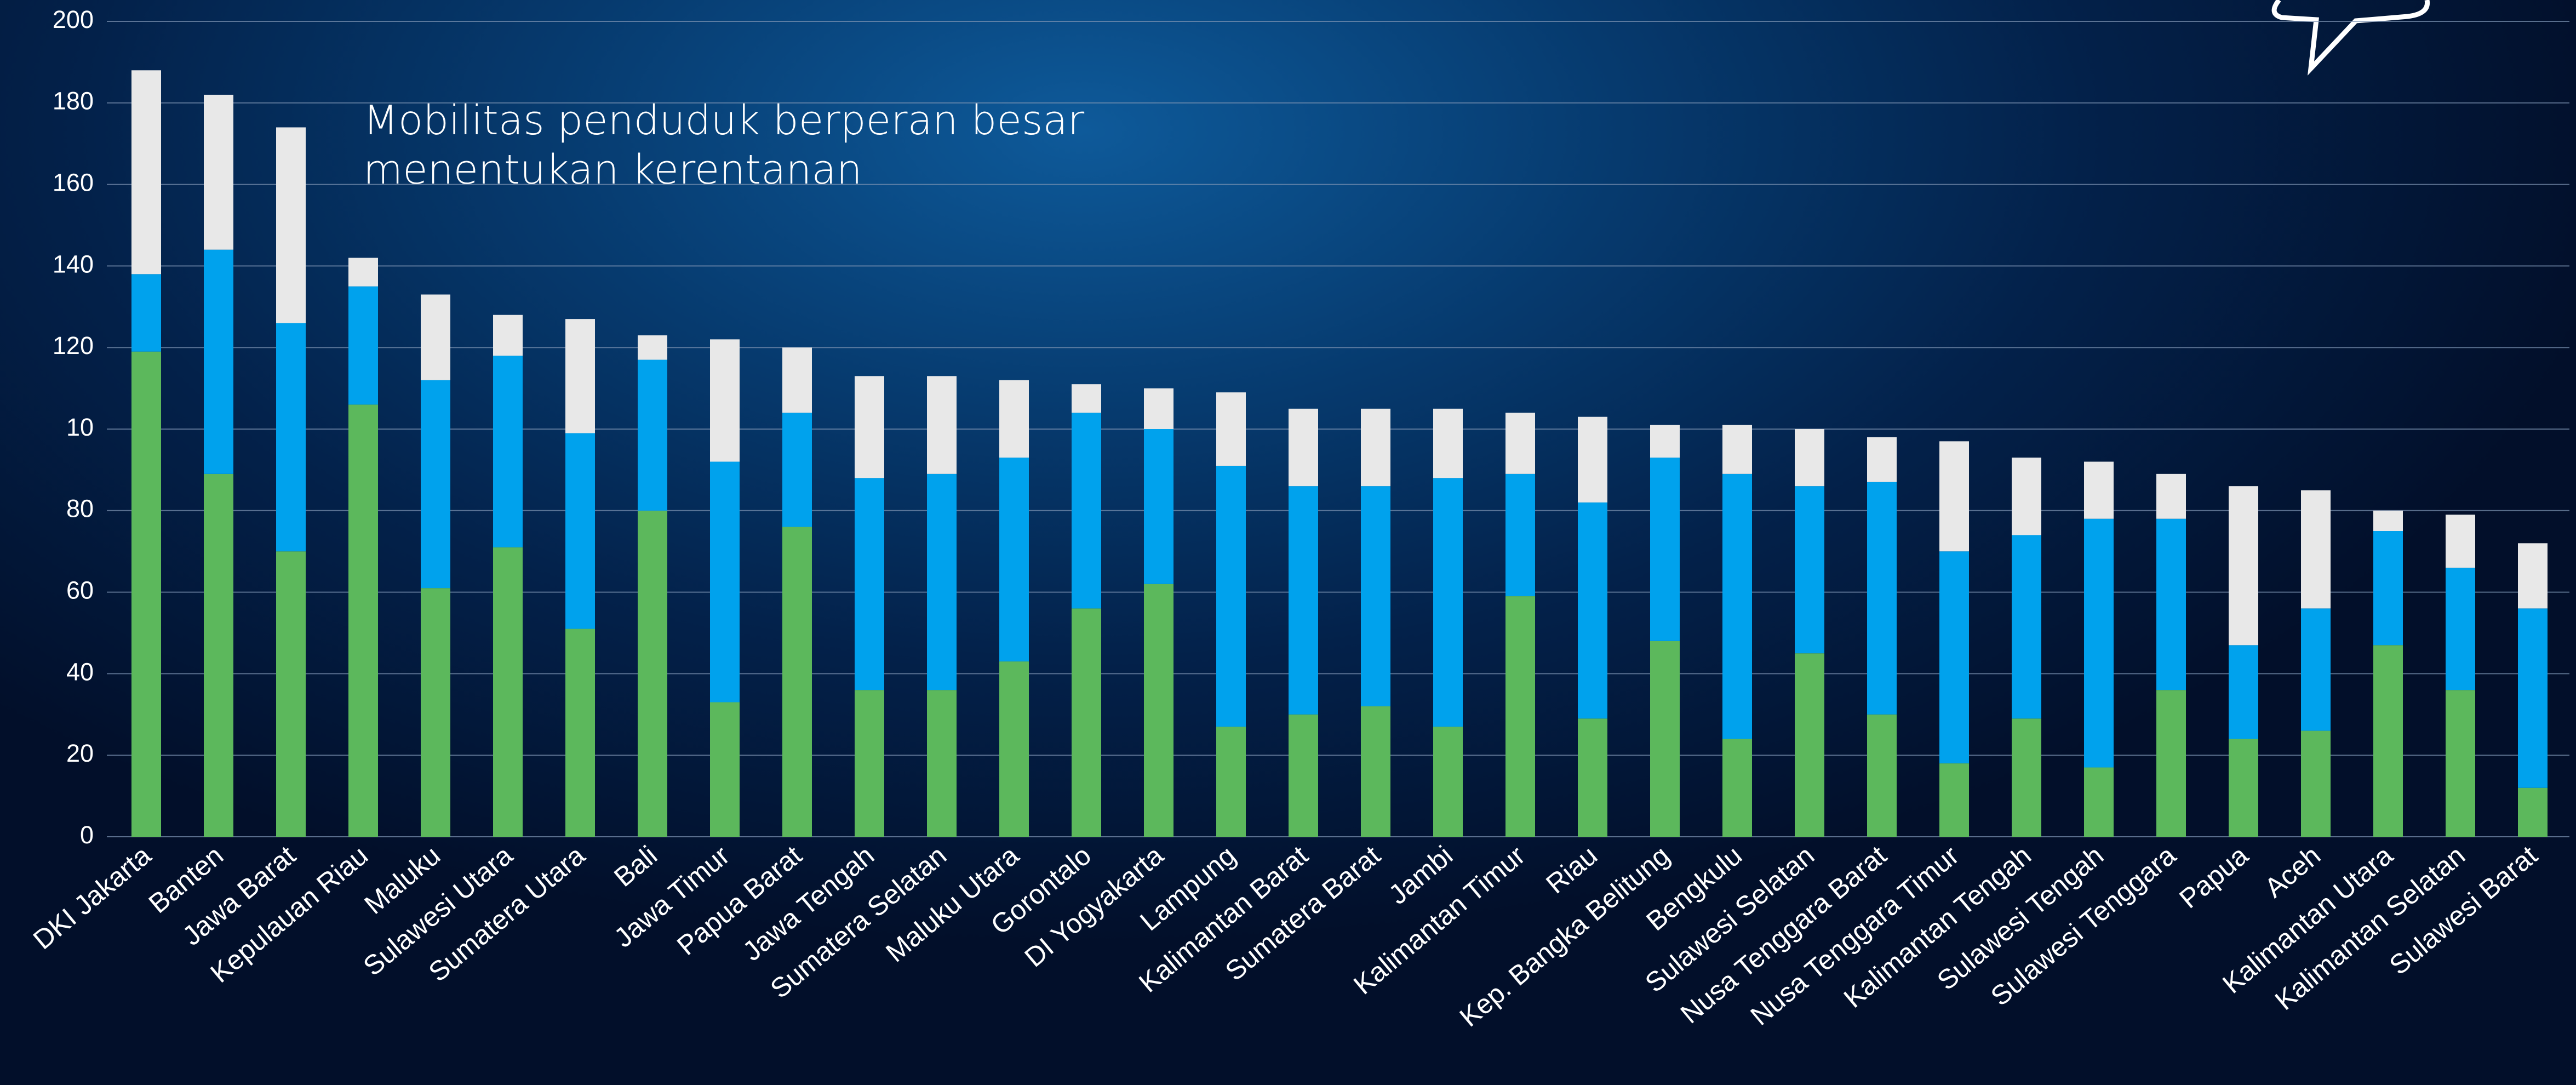 The width and height of the screenshot is (2576, 1085). Describe the element at coordinates (73, 182) in the screenshot. I see `y-tick-label: 160` at that location.